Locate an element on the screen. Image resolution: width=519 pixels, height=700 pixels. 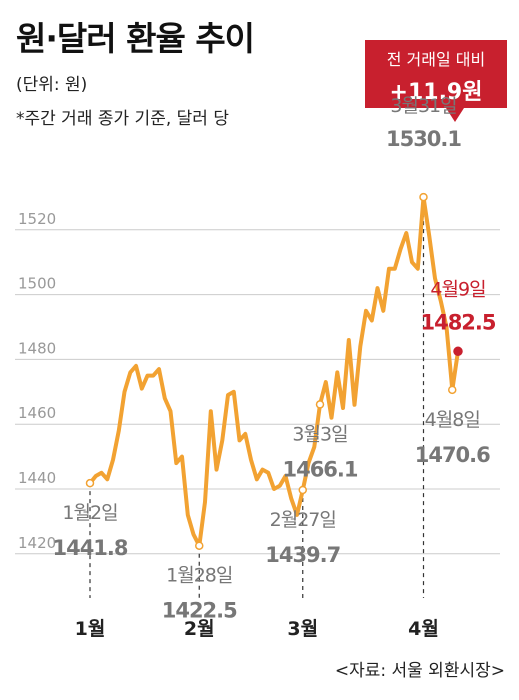
change-callout: 전 거래일 대비 +11.9원 is located at coordinates (436, 74).